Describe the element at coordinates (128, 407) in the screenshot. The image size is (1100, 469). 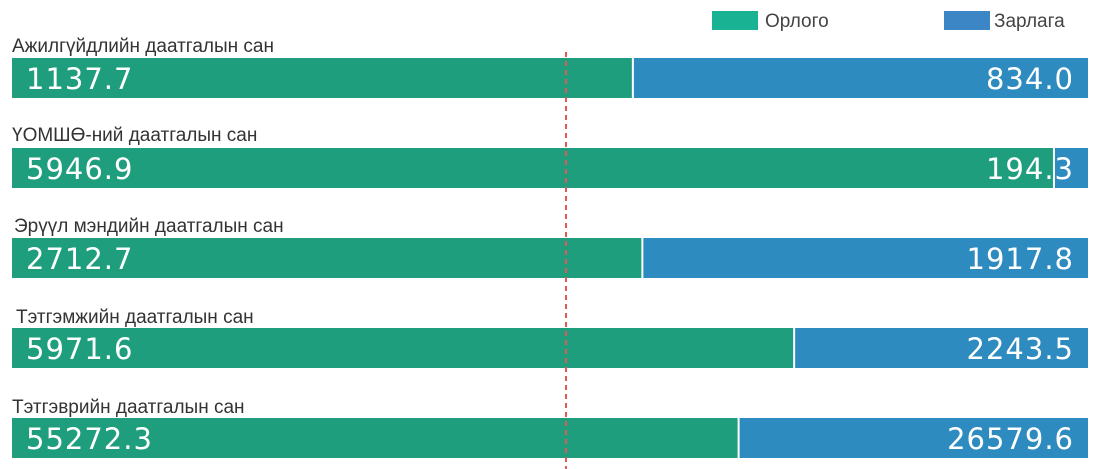
I see `category-label: Тэтгэврийн даатгалын сан` at that location.